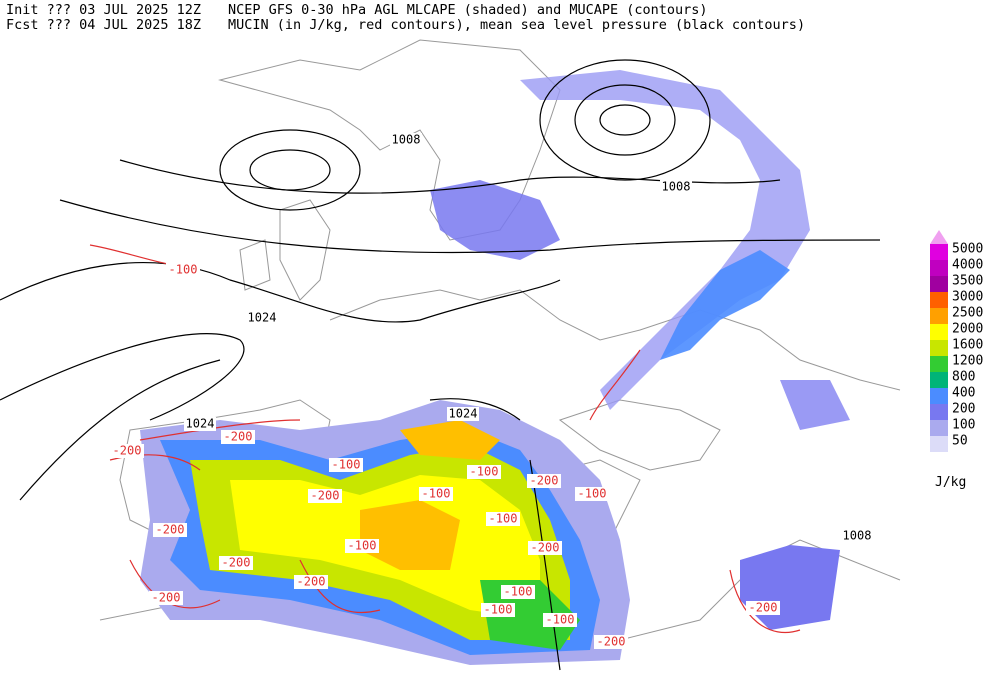  Describe the element at coordinates (939, 237) in the screenshot. I see `colorbar-arrow` at that location.